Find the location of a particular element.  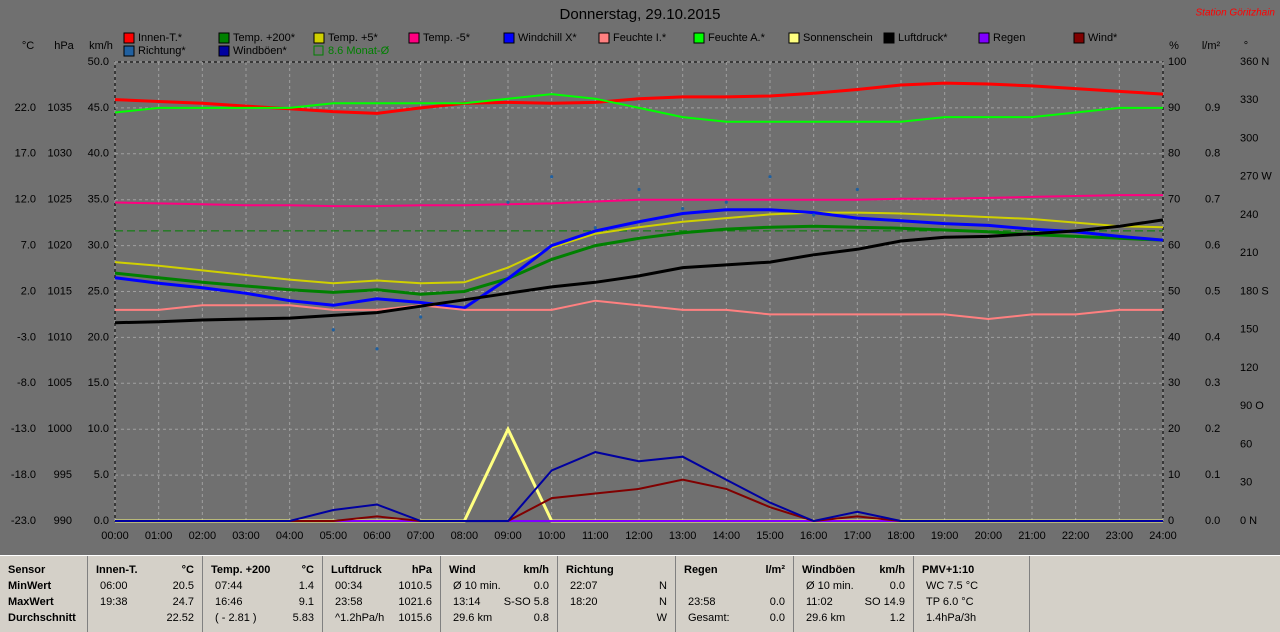

x-tick-label: 15:00 is located at coordinates (770, 536).